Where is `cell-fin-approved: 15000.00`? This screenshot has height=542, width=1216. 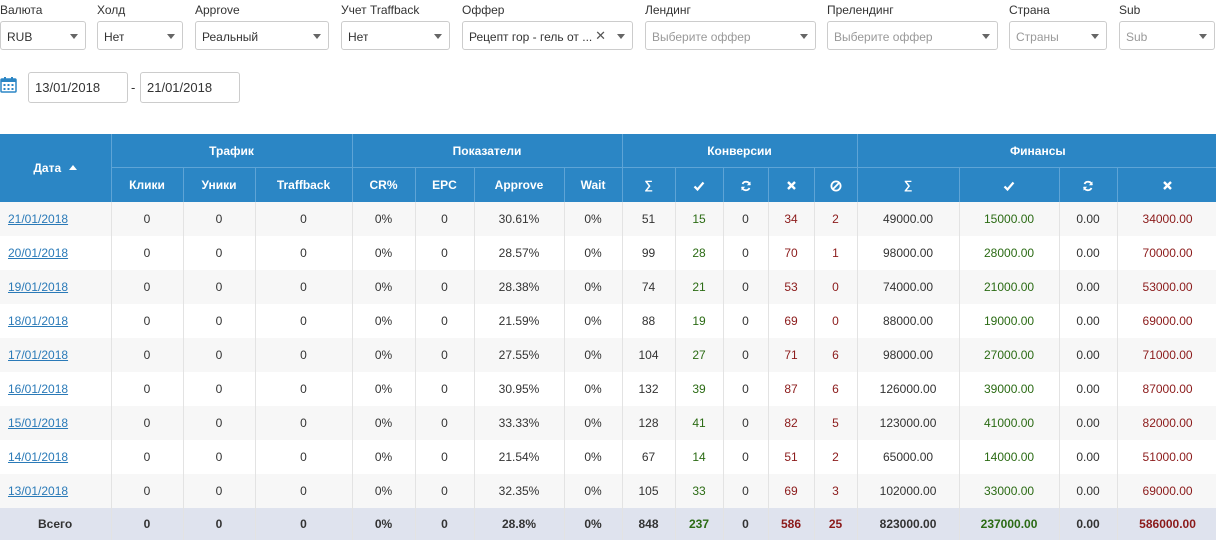
cell-fin-approved: 15000.00 is located at coordinates (1009, 219).